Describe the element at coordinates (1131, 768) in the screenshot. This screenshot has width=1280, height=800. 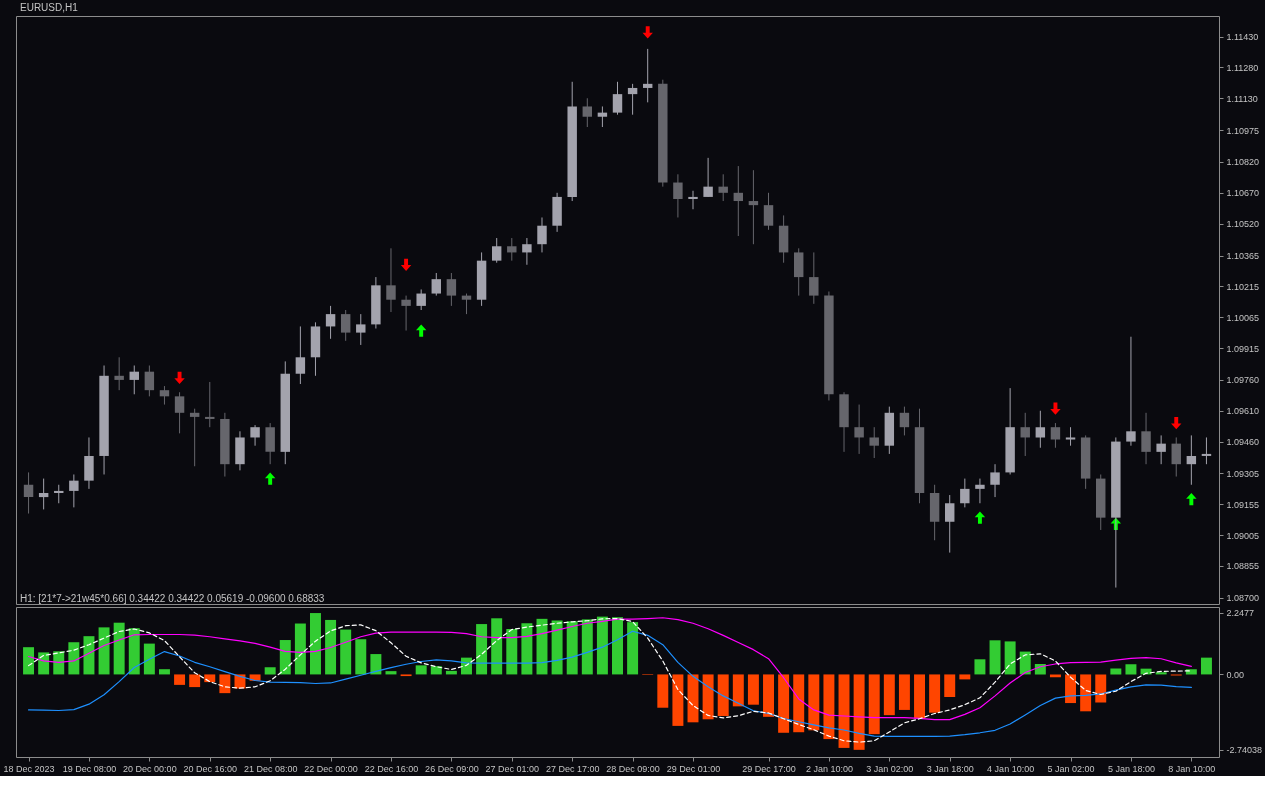
I see `x-tick-label: 5 Jan 18:00` at that location.